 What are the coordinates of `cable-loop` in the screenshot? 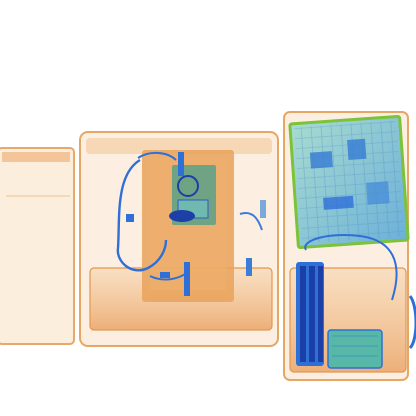 It's located at (351, 267).